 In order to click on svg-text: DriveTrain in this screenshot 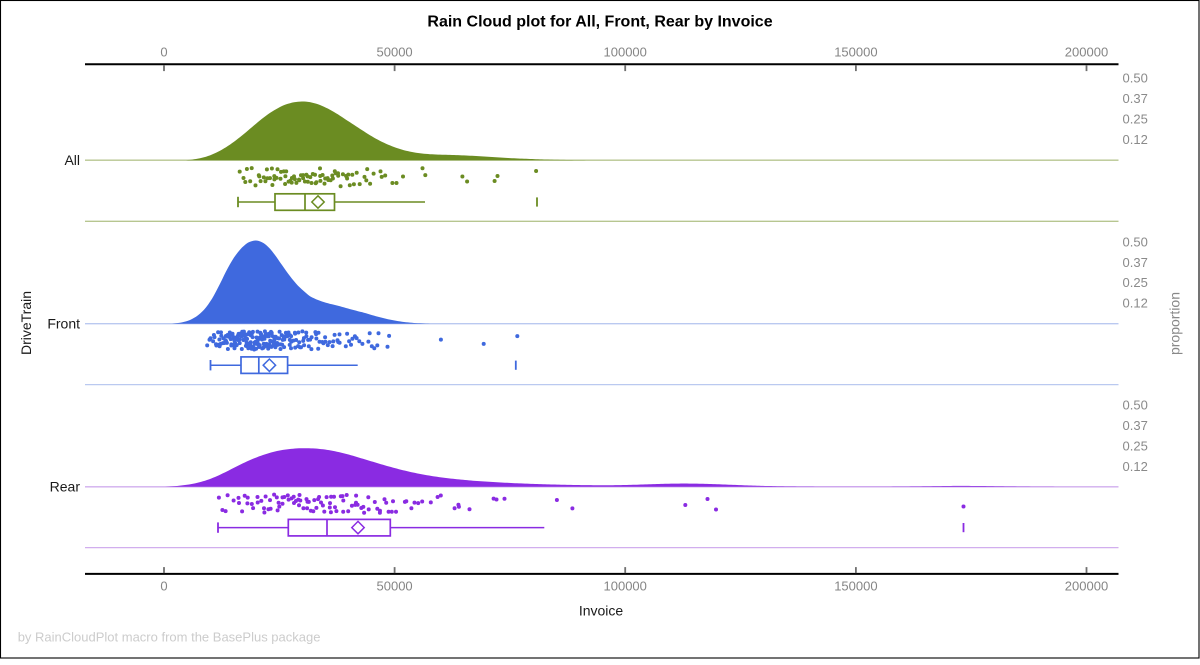, I will do `click(26, 323)`.